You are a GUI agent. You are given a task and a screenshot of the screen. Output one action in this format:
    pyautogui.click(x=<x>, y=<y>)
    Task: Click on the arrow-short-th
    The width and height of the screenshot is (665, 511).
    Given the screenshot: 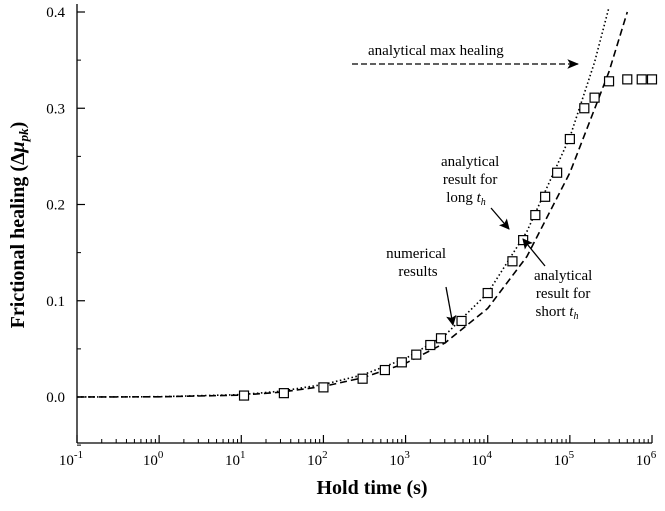 What is the action you would take?
    pyautogui.click(x=534, y=252)
    